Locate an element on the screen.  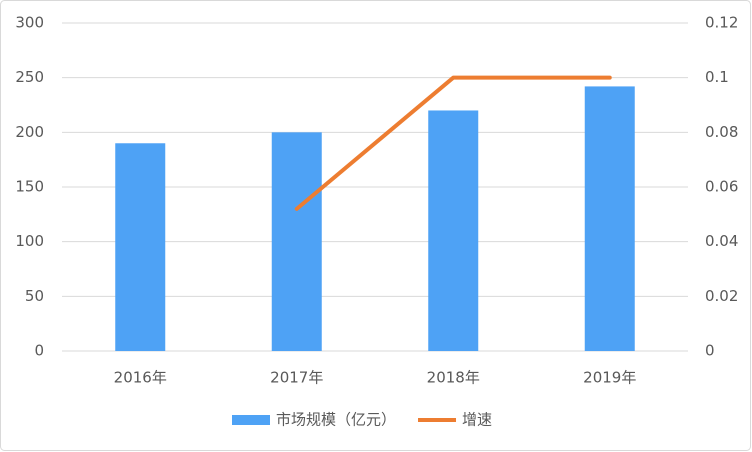
y2-tick-label: 0.12 is located at coordinates (721, 23).